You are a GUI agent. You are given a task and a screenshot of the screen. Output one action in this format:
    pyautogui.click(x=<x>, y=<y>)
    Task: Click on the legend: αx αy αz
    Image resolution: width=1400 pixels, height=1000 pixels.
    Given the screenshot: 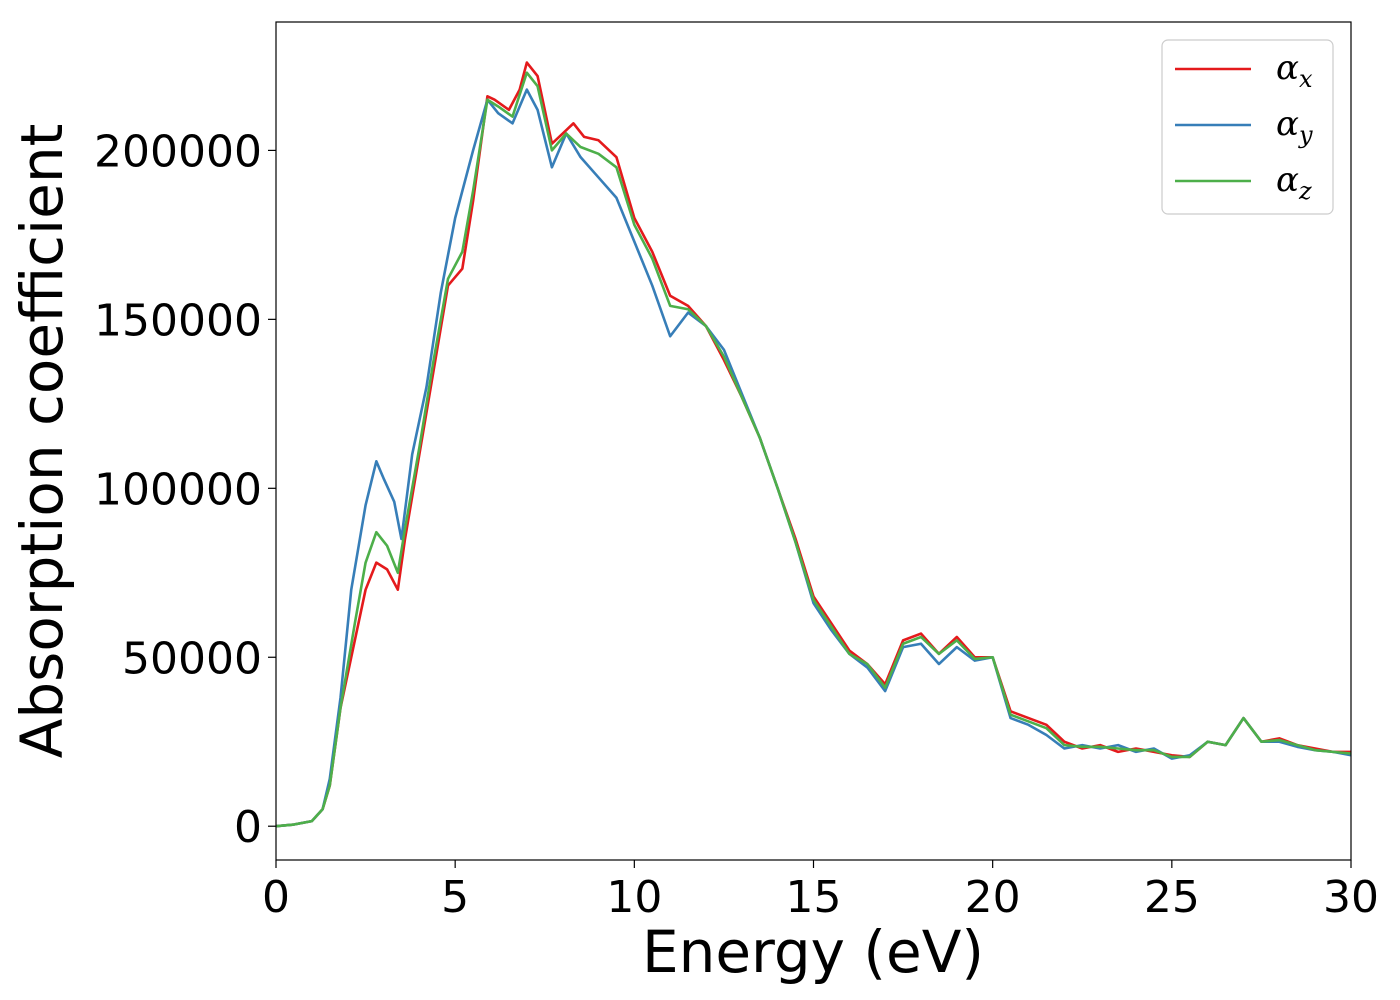 What is the action you would take?
    pyautogui.click(x=1247, y=127)
    